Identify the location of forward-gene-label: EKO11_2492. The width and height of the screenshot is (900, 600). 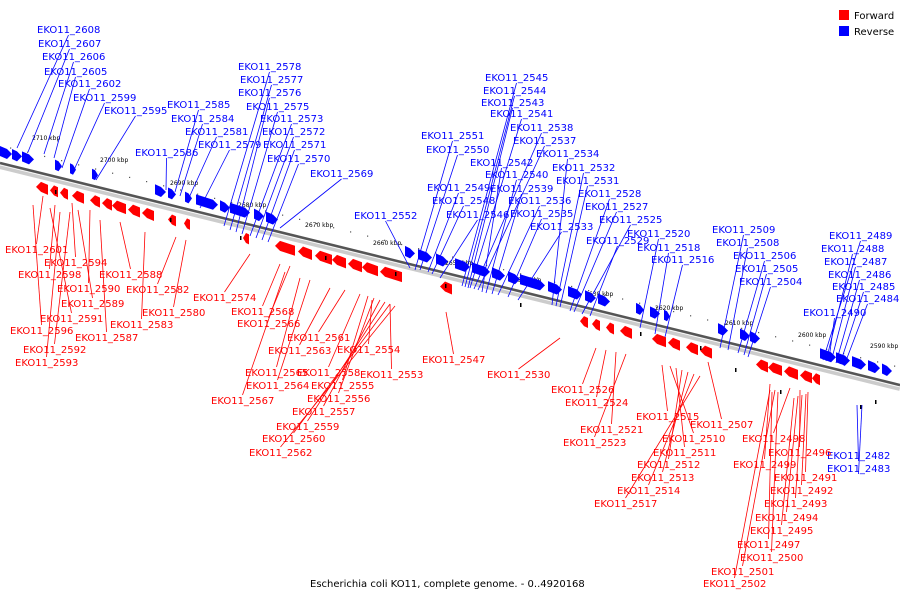
(801, 491).